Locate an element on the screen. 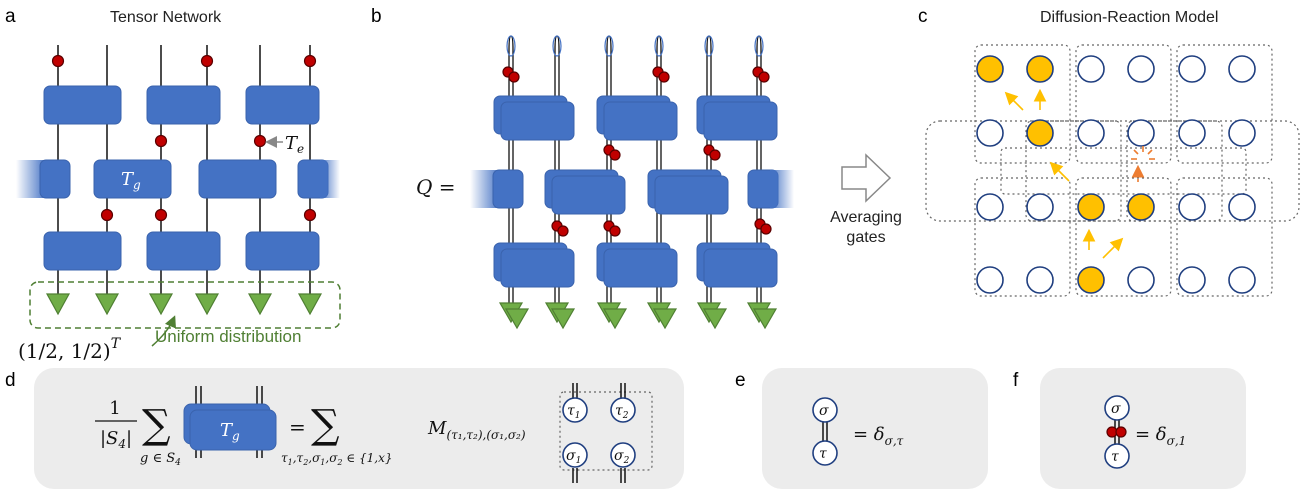 The height and width of the screenshot is (489, 1304). boundary-dashed-box is located at coordinates (185, 305).